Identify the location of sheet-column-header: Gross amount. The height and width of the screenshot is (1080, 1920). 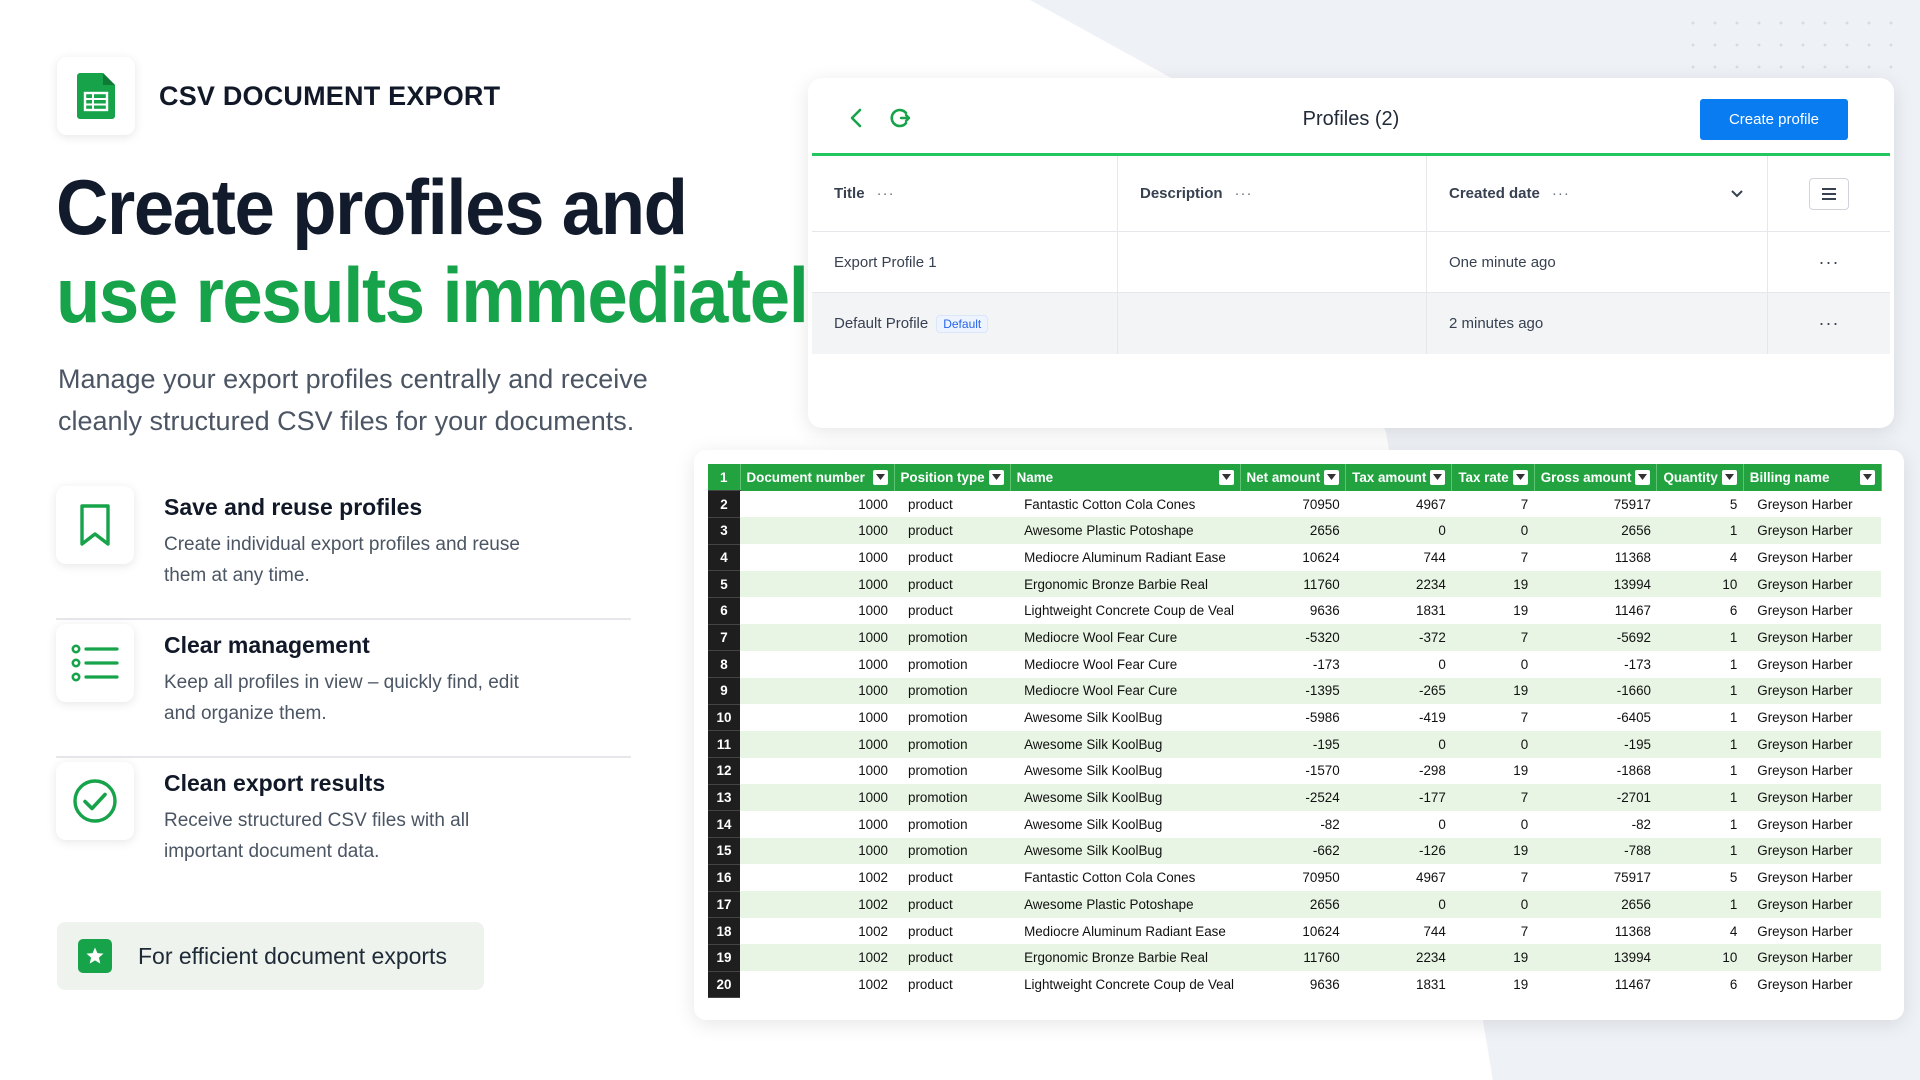
(1596, 477).